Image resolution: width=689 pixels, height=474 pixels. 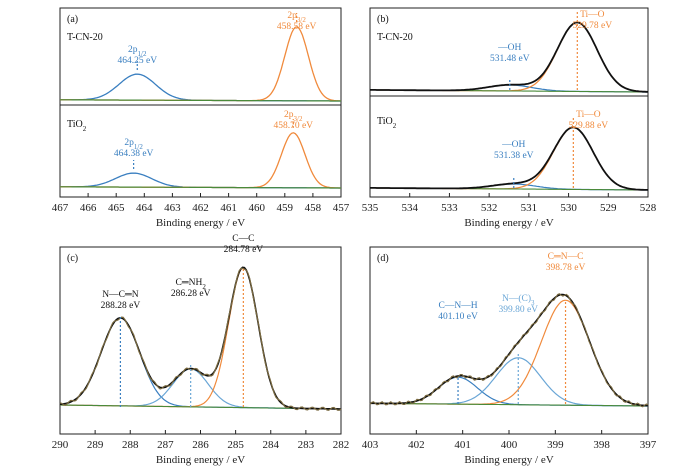 What do you see at coordinates (85, 129) in the screenshot?
I see `panel-a-sample-1-sub: 2` at bounding box center [85, 129].